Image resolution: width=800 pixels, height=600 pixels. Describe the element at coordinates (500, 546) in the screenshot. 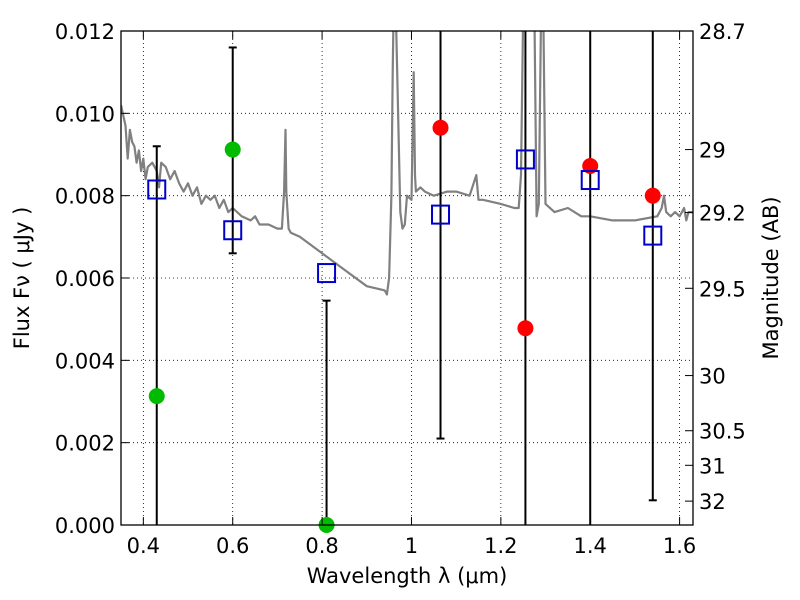

I see `x-tick-label: 1.2` at that location.